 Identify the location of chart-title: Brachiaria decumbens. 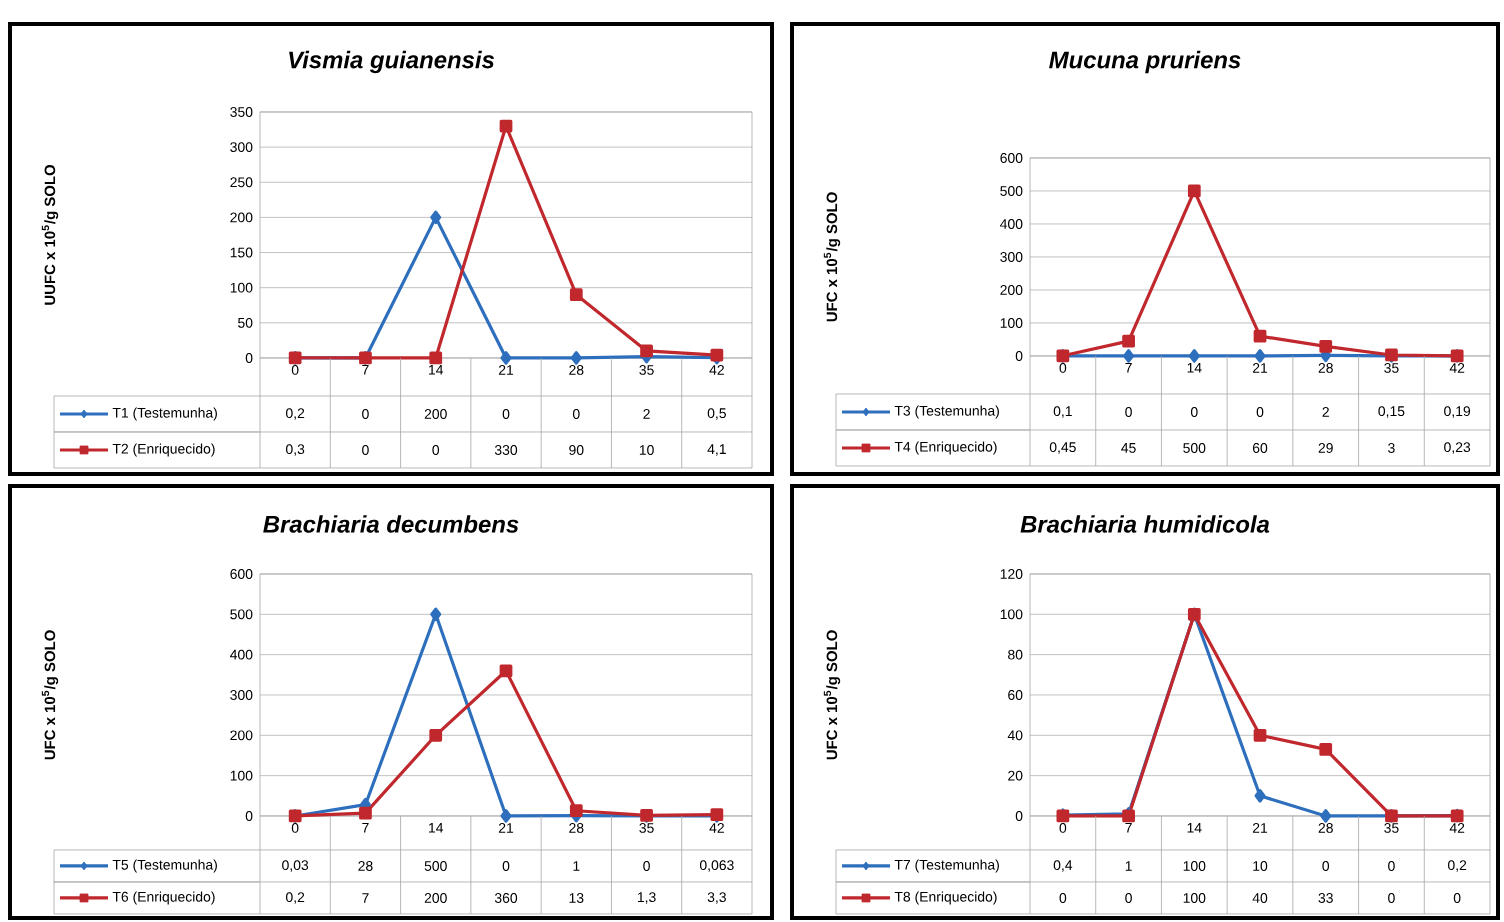
(391, 524).